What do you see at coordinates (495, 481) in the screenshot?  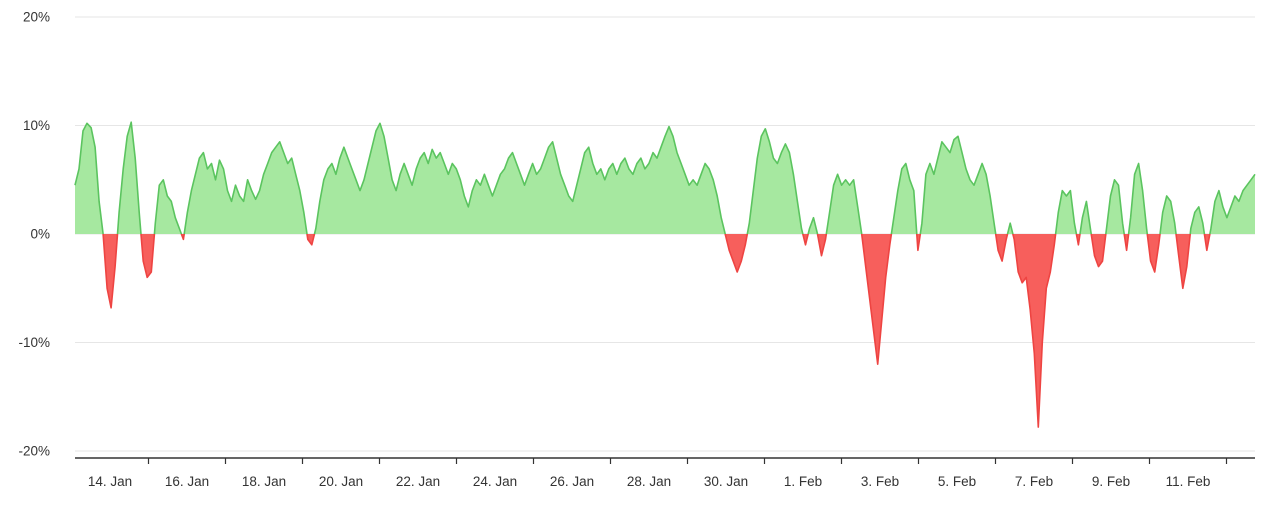 I see `x-tick-label: 24. Jan` at bounding box center [495, 481].